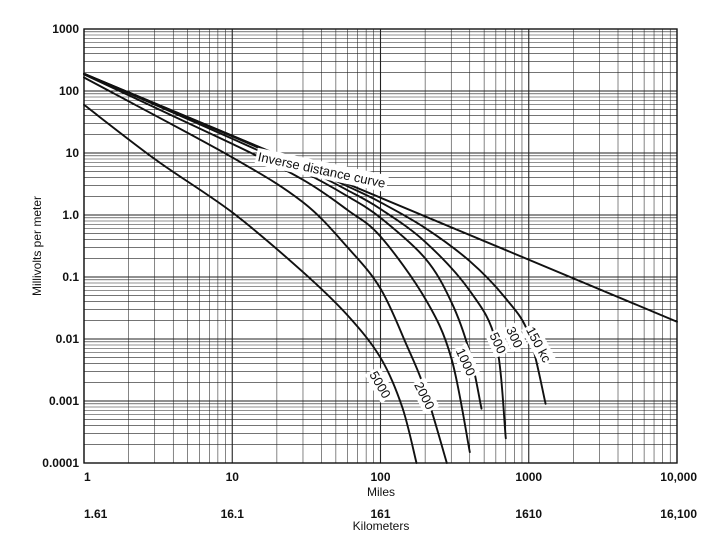 This screenshot has height=546, width=706. I want to click on x-tick-label: 1000, so click(528, 477).